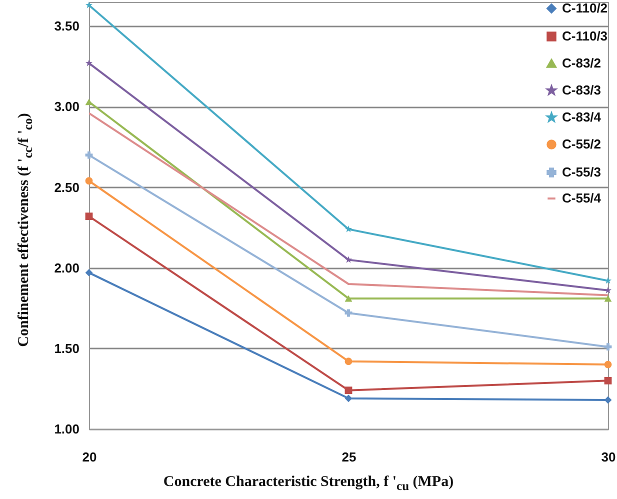 This screenshot has width=617, height=499. What do you see at coordinates (67, 26) in the screenshot?
I see `y-tick-label: 3.50` at bounding box center [67, 26].